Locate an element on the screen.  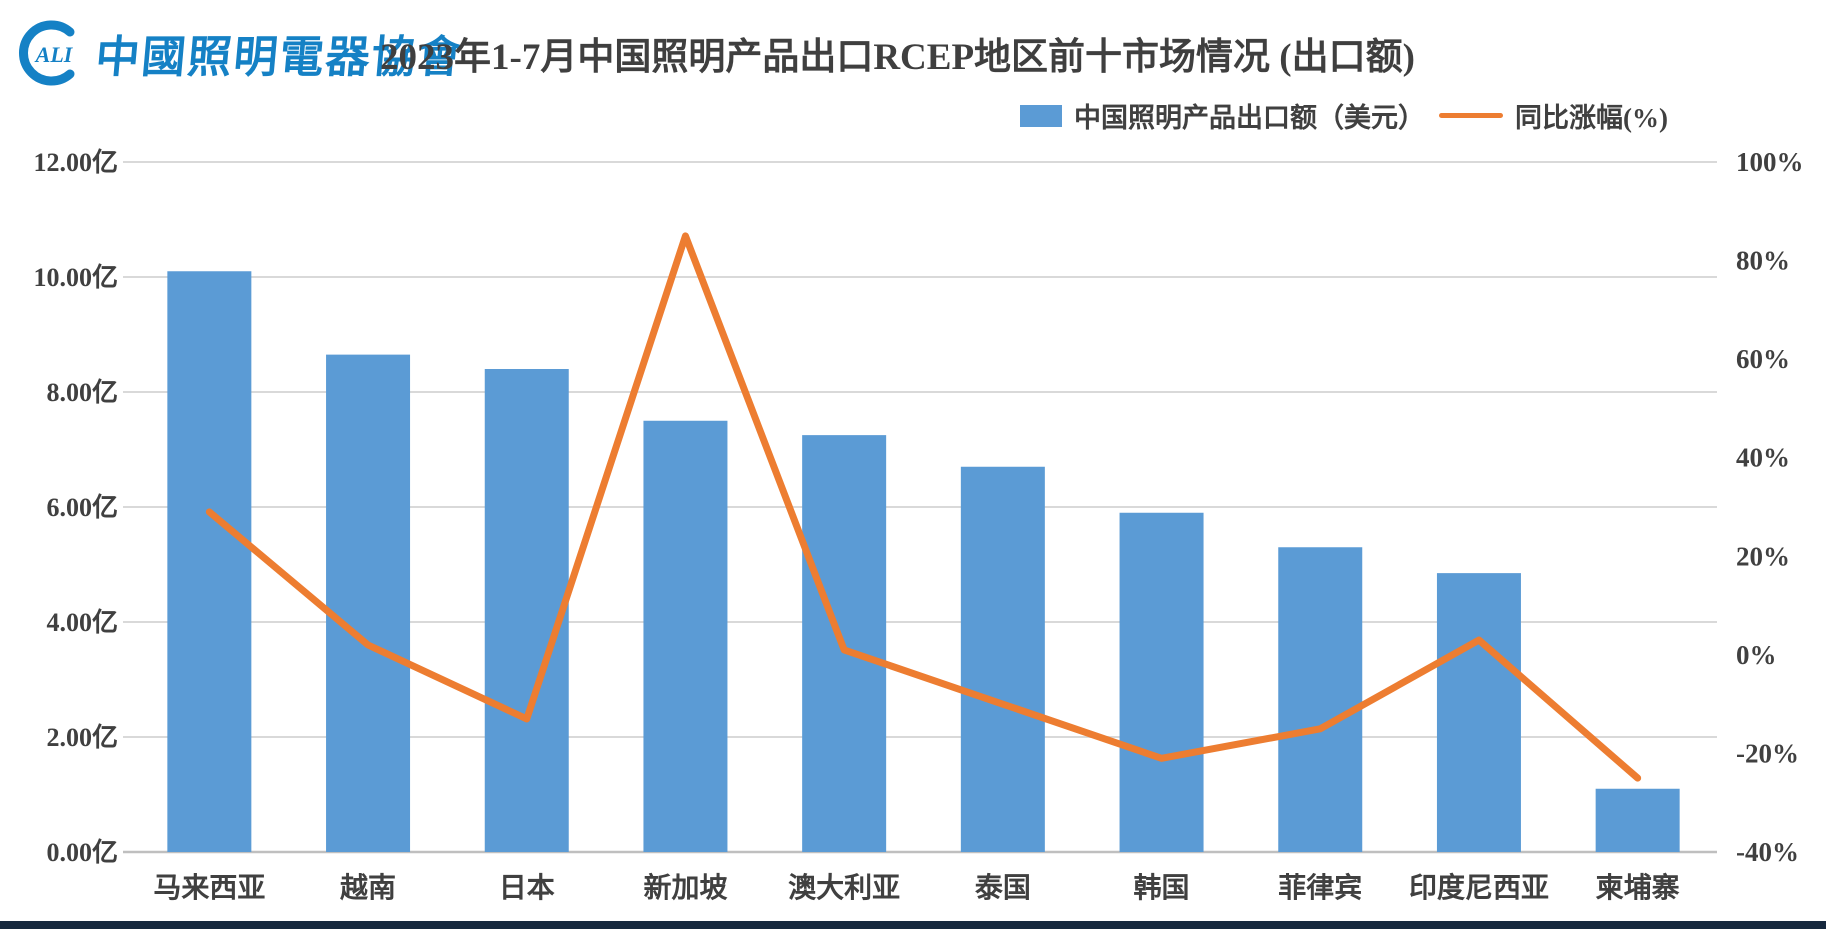
bar-马来西亚 is located at coordinates (209, 561).